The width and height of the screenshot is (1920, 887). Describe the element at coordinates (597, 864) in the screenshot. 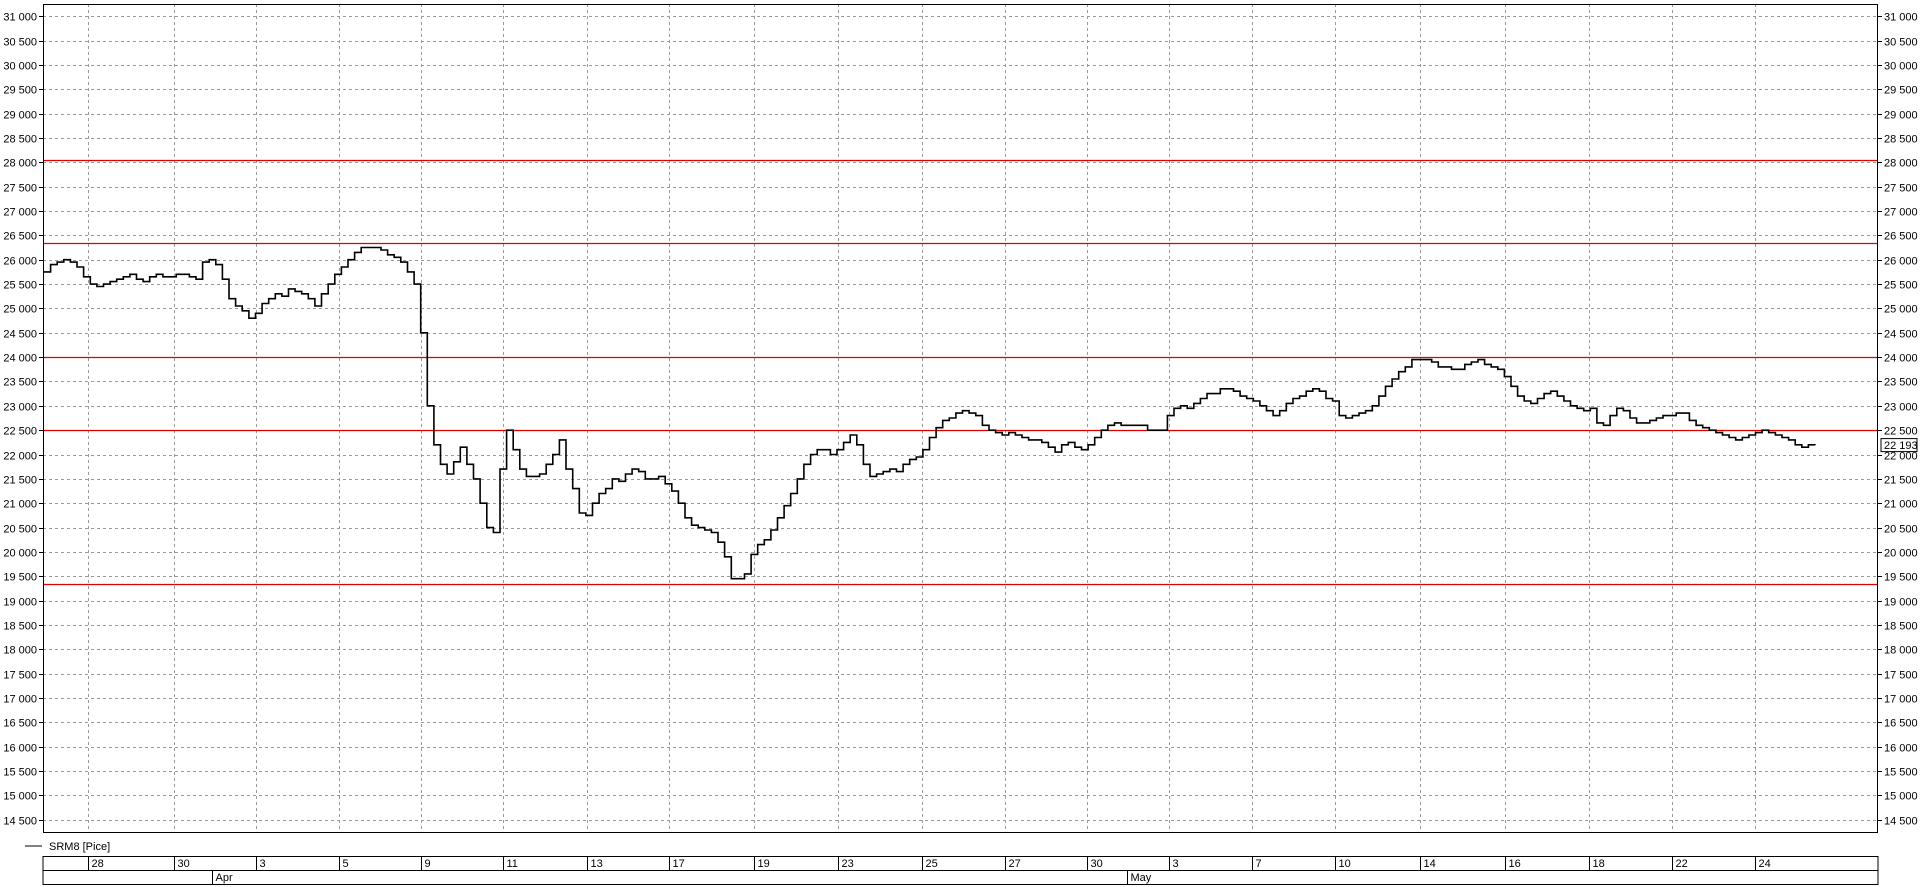

I see `day-tick-label: 13` at that location.